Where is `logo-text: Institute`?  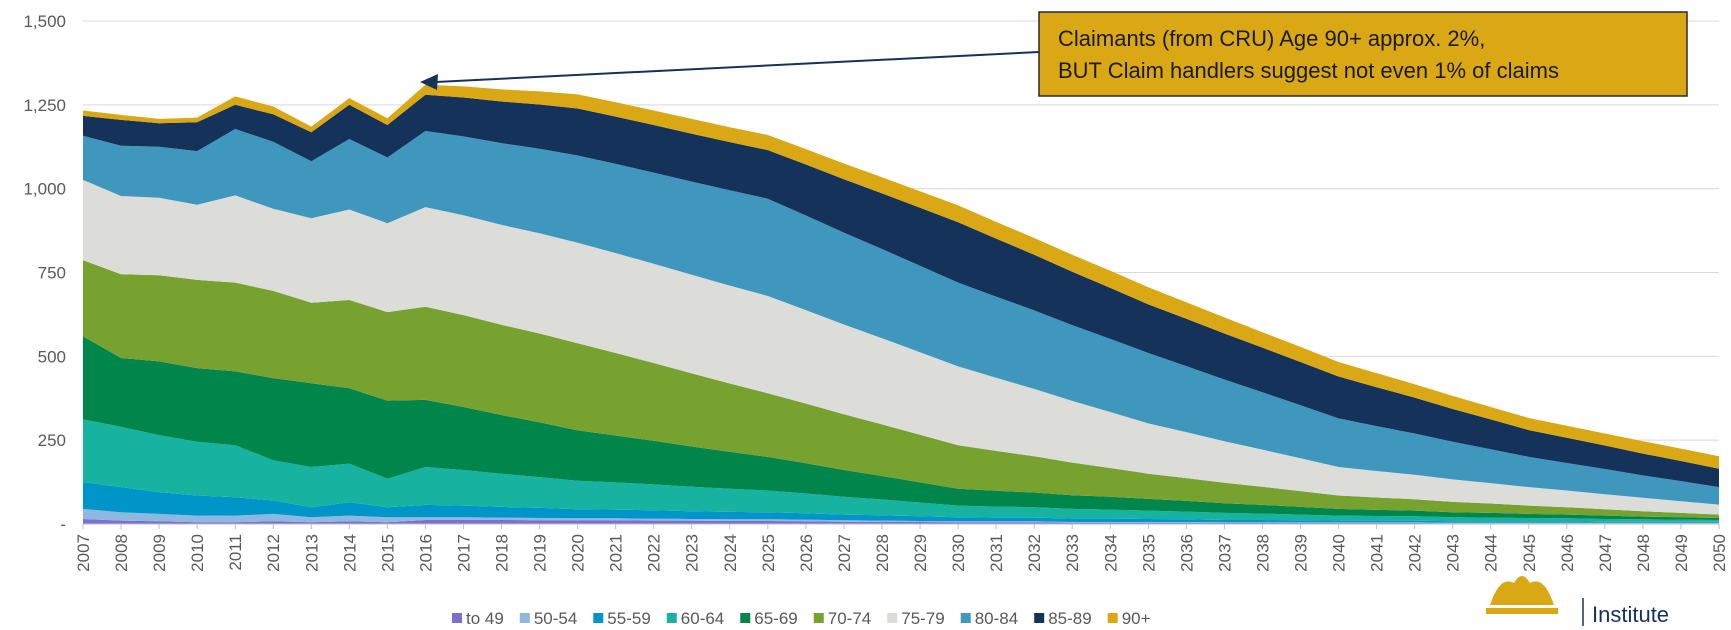
logo-text: Institute is located at coordinates (1630, 614).